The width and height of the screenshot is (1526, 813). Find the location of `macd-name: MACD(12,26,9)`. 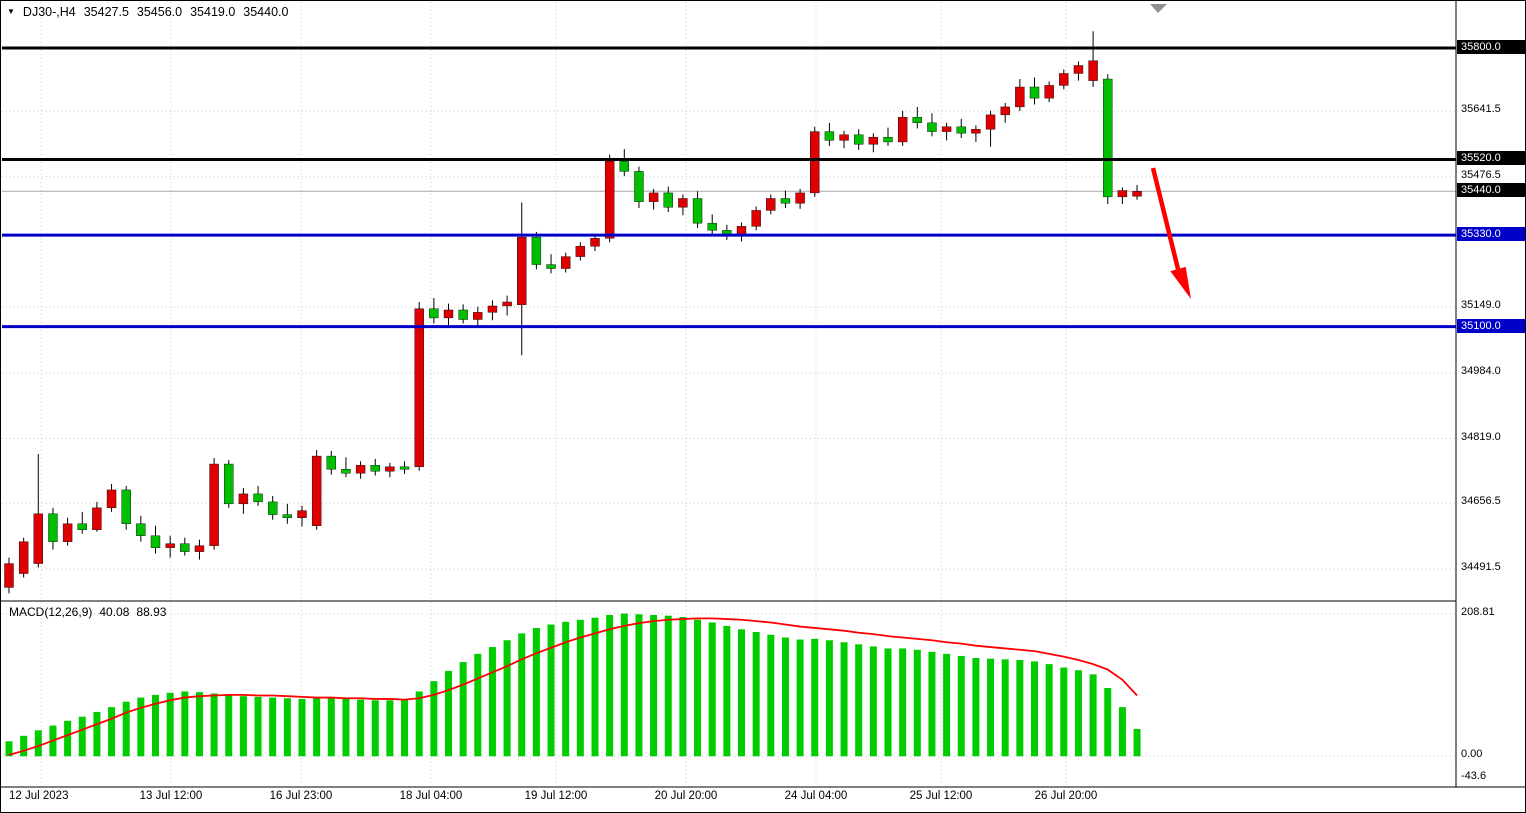

macd-name: MACD(12,26,9) is located at coordinates (51, 612).